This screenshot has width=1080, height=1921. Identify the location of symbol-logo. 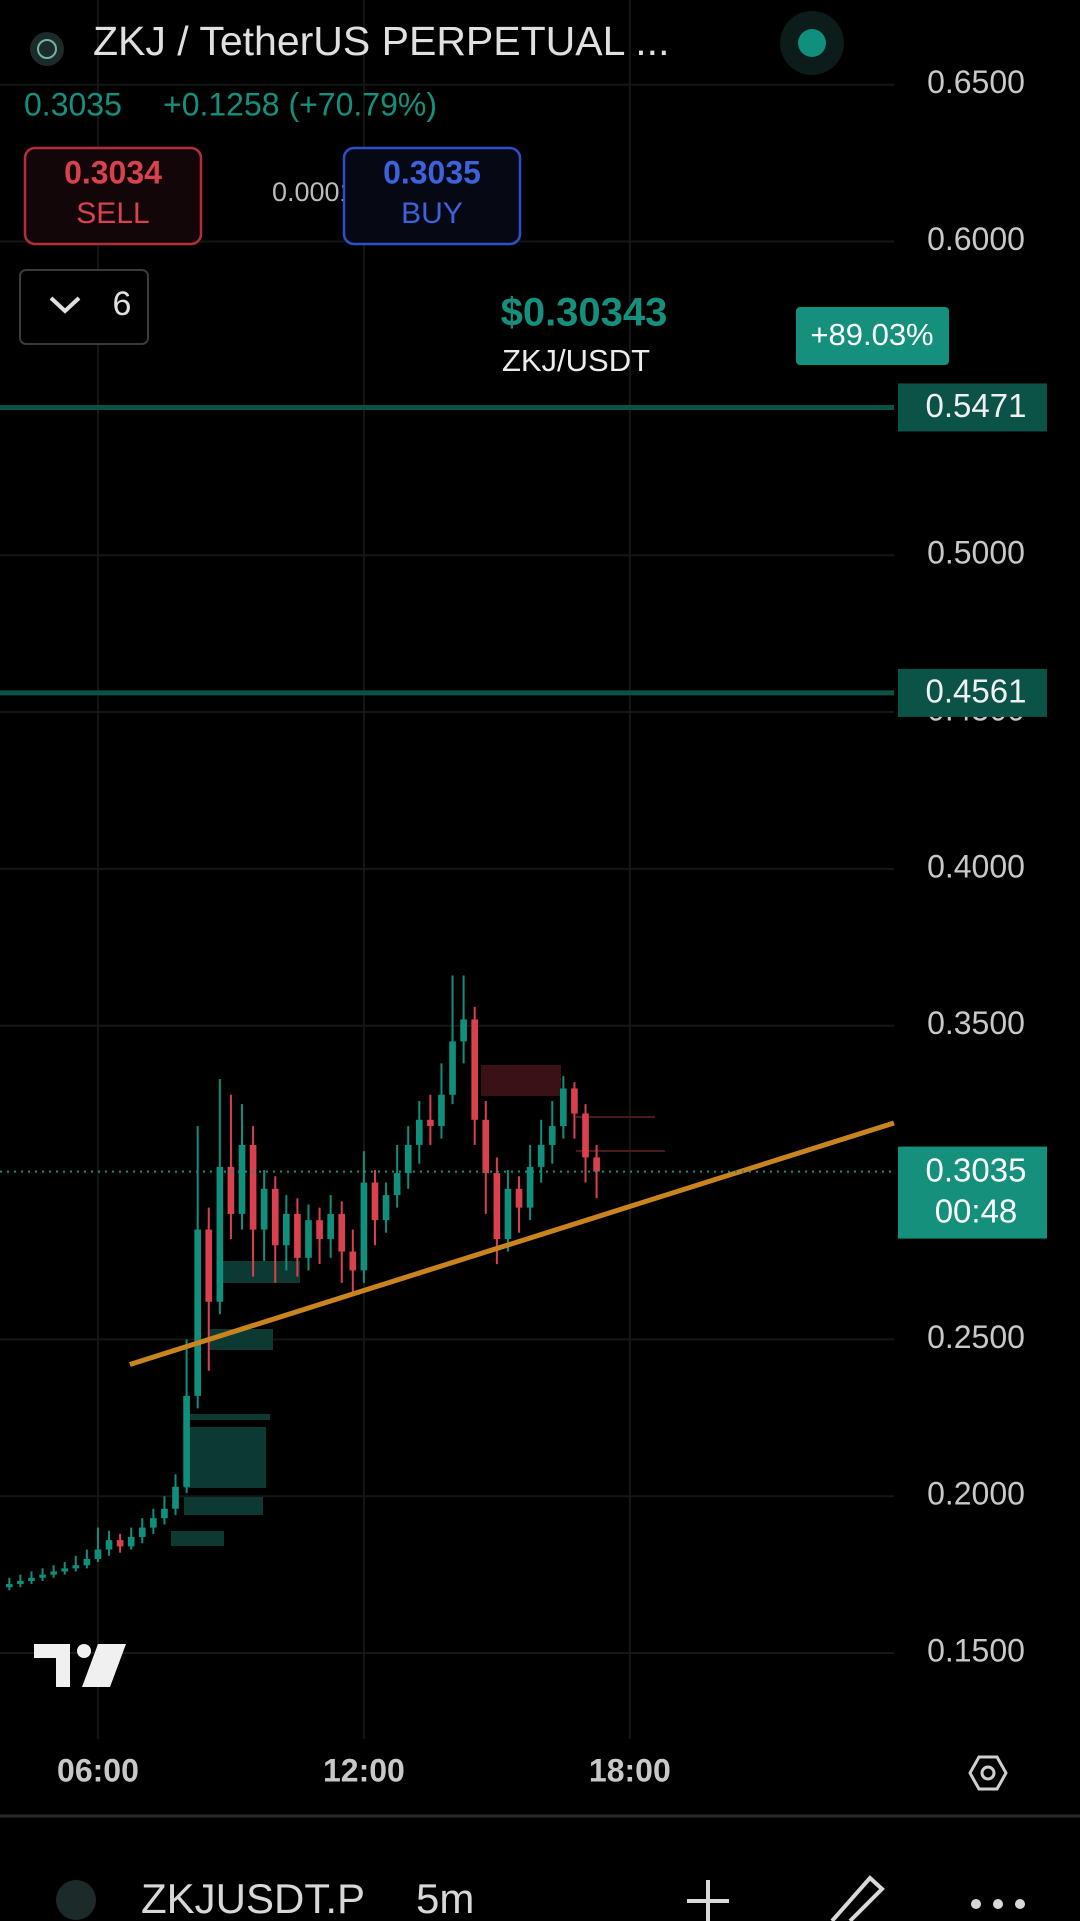
(47, 49).